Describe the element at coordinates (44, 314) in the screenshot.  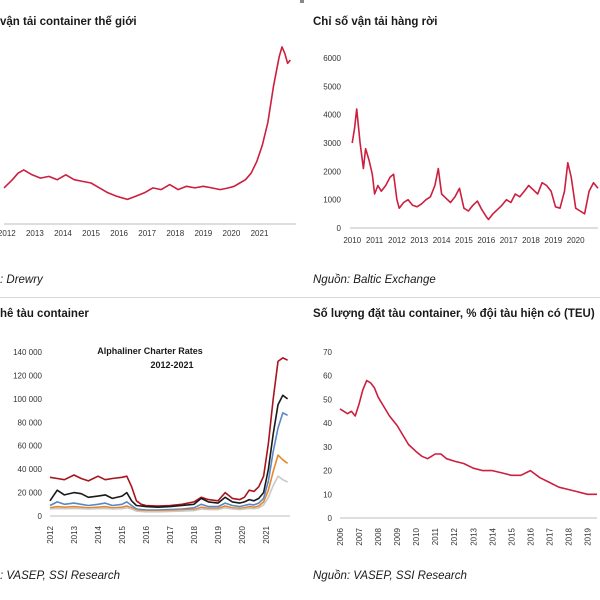
I see `chart-title: hê tàu container` at that location.